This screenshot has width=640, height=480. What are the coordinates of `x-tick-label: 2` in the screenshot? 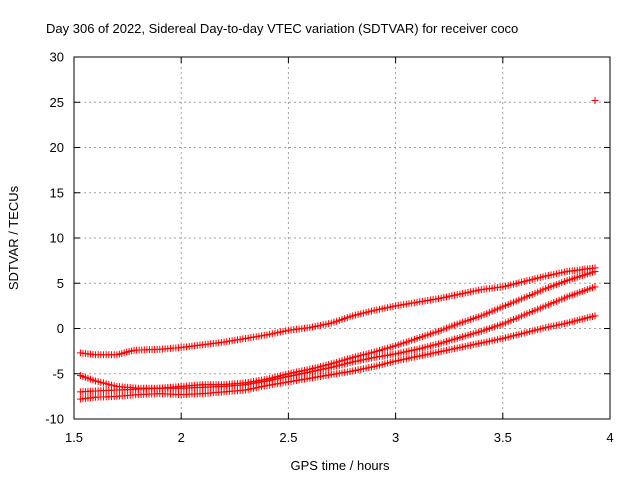 It's located at (181, 437).